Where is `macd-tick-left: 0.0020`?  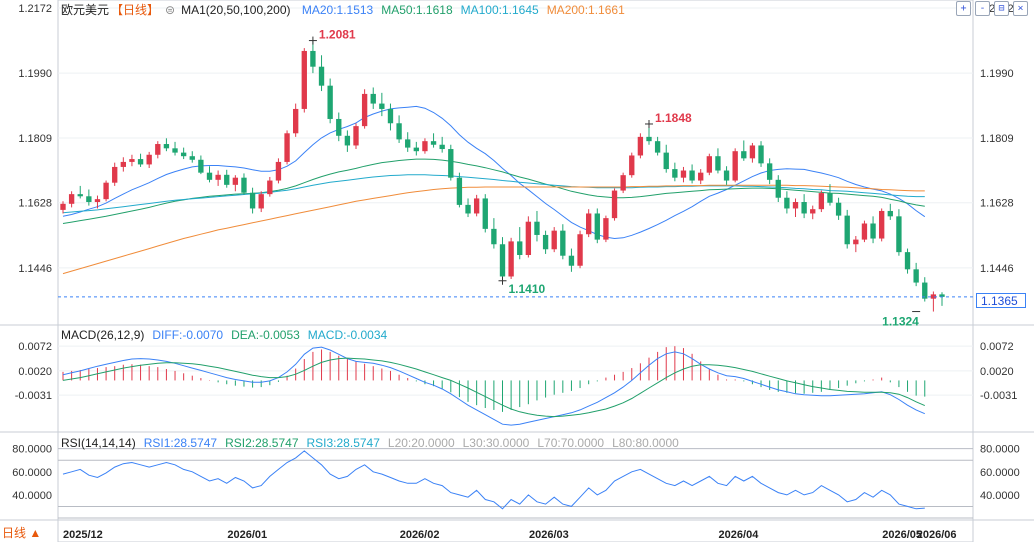
macd-tick-left: 0.0020 is located at coordinates (35, 372).